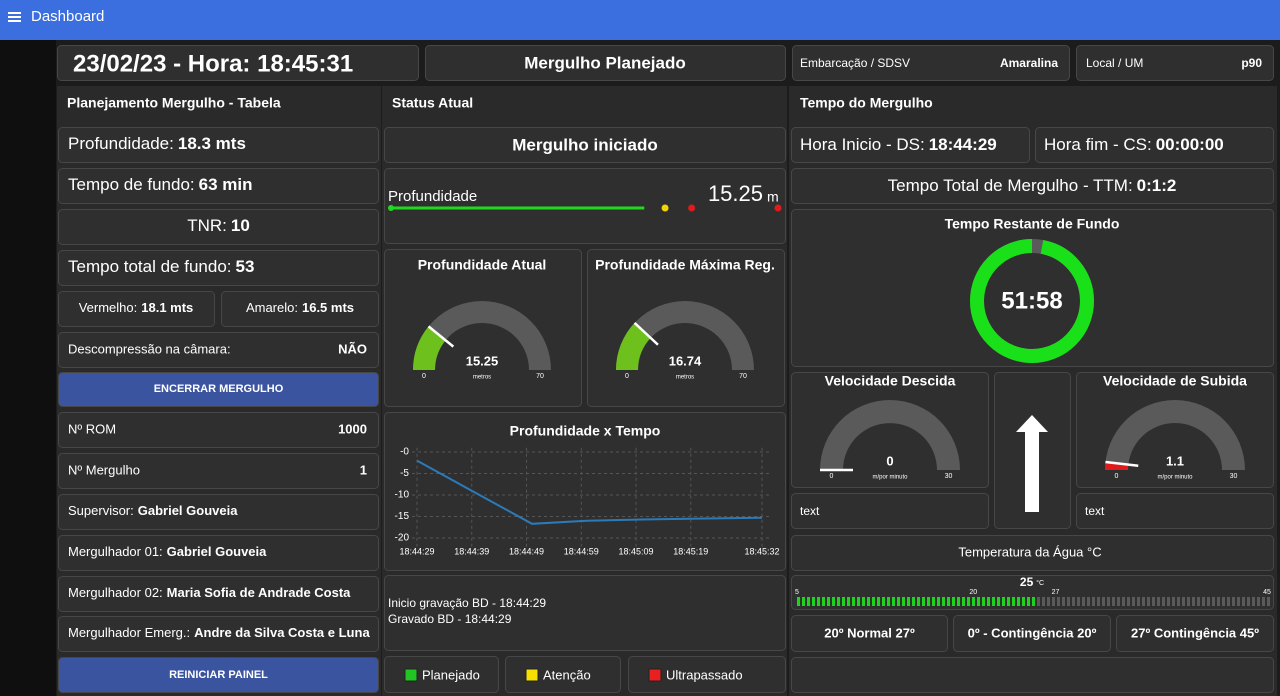 This screenshot has width=1280, height=696. What do you see at coordinates (862, 144) in the screenshot?
I see `label: Hora Inicio - DS:` at bounding box center [862, 144].